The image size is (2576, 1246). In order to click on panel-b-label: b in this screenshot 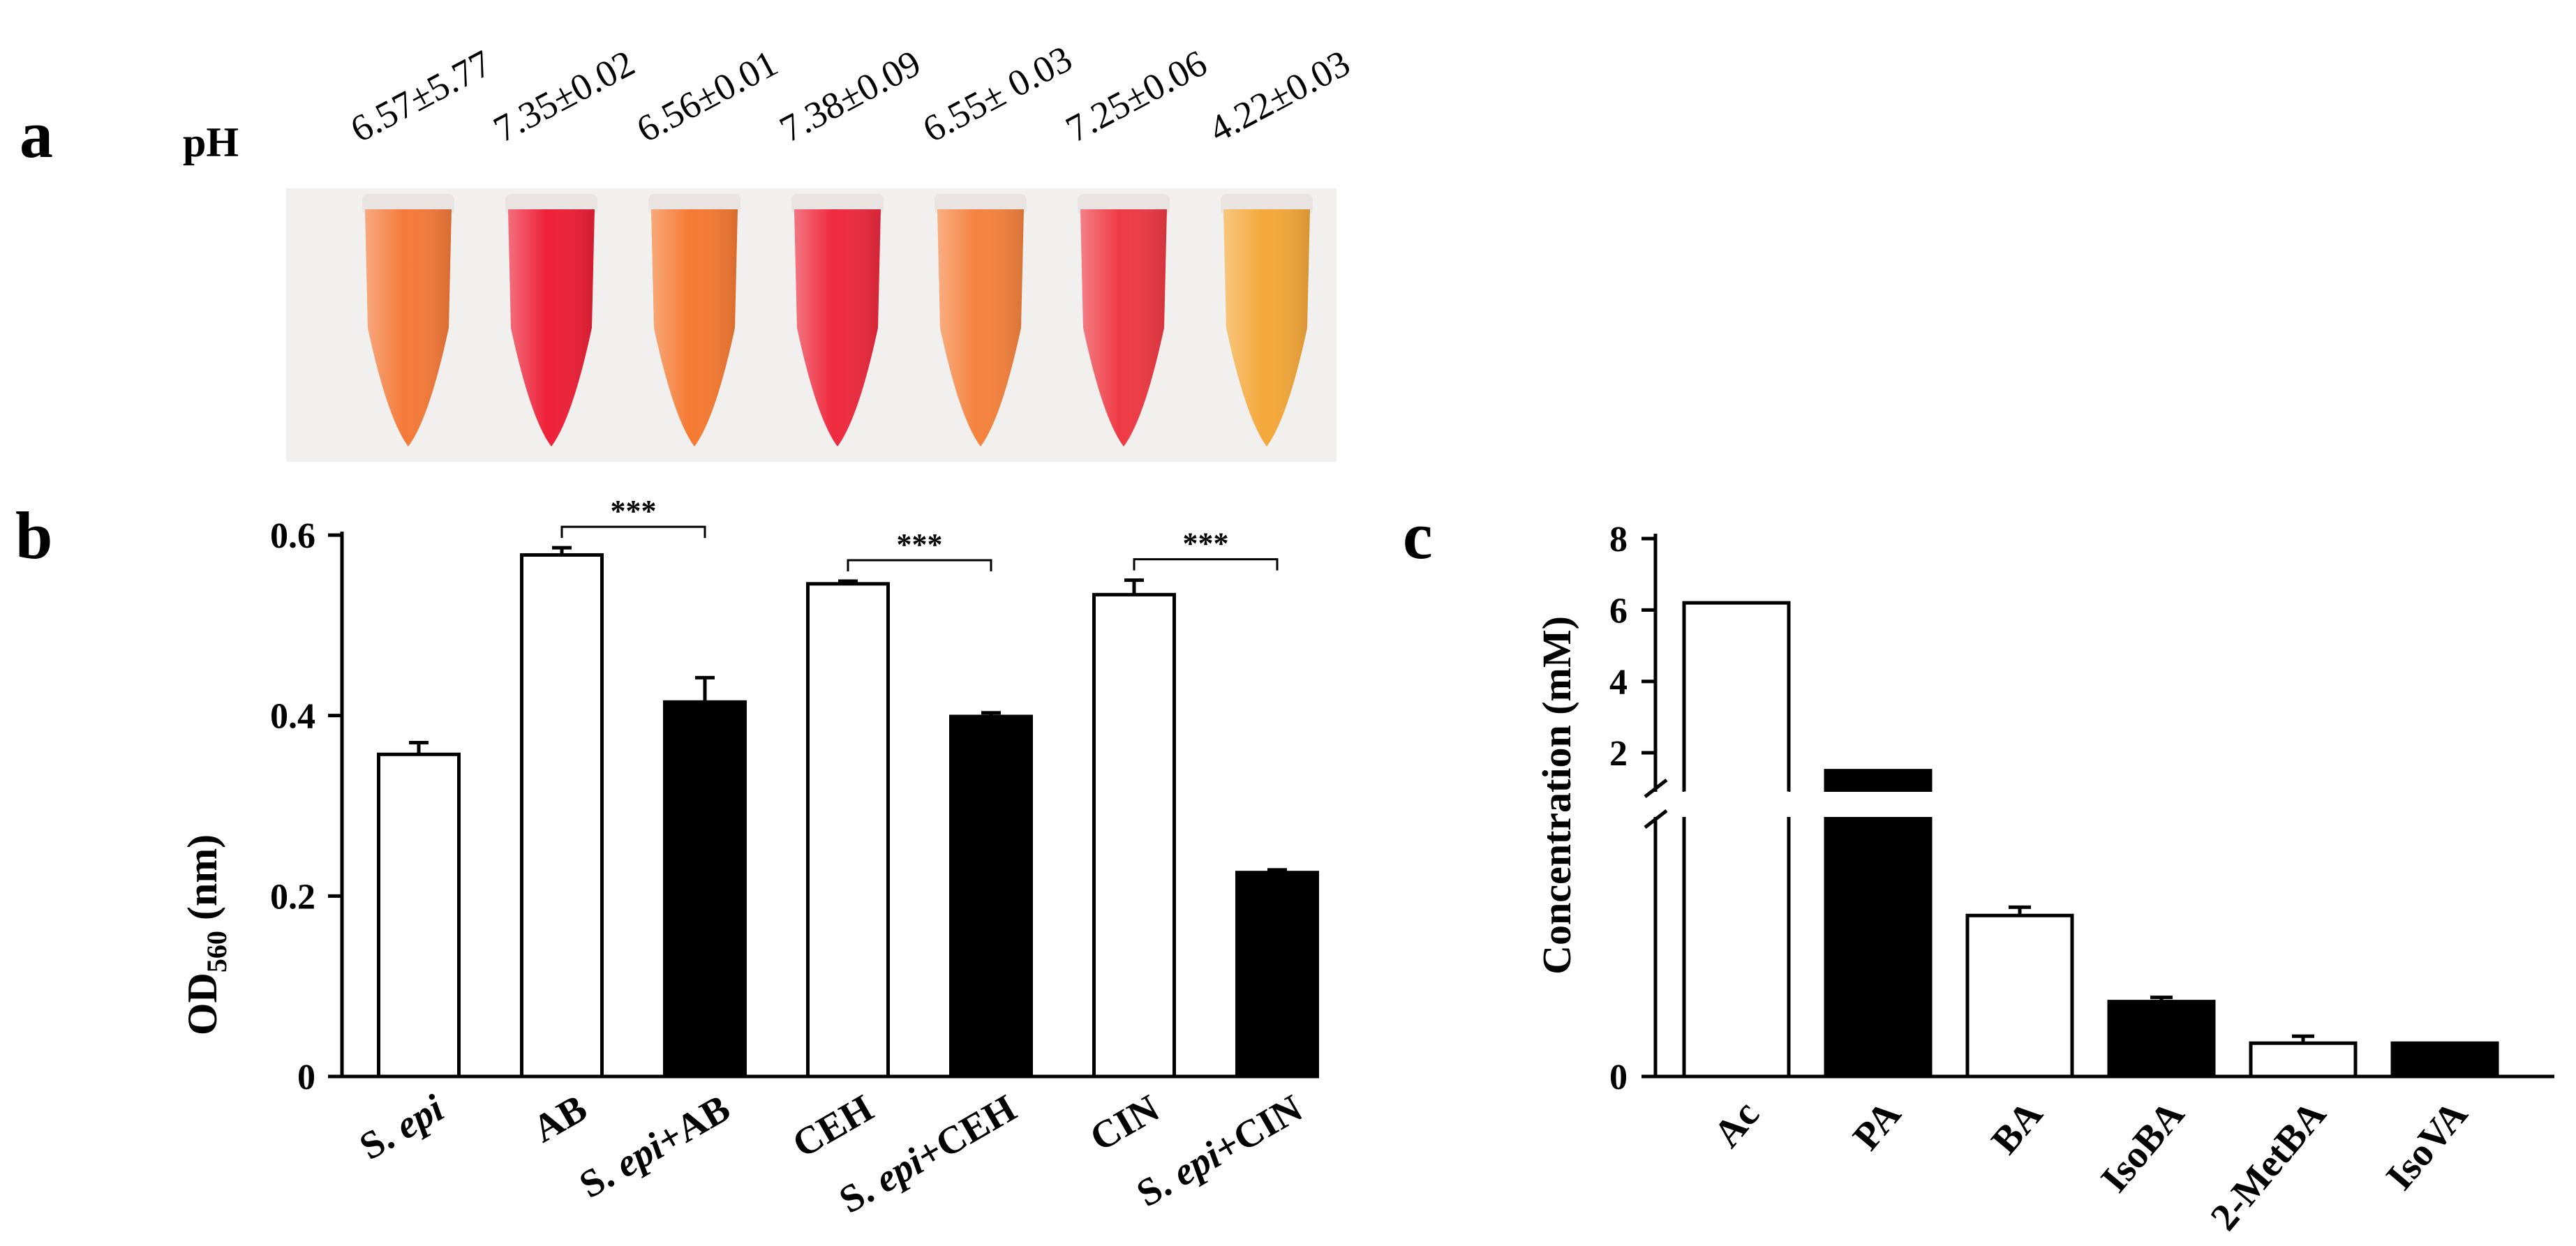, I will do `click(34, 536)`.